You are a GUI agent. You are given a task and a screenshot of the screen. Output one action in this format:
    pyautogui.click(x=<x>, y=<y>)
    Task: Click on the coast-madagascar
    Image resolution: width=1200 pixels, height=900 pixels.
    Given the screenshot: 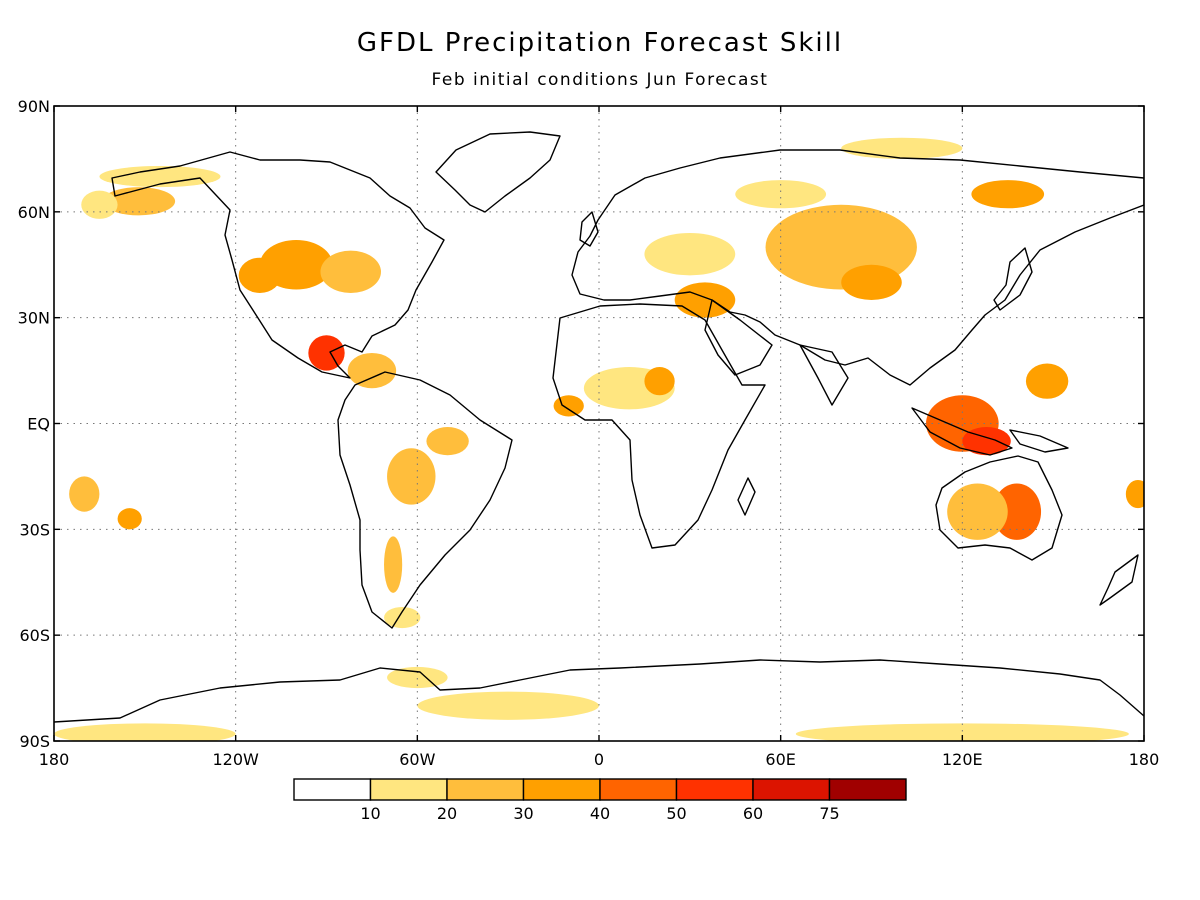 What is the action you would take?
    pyautogui.click(x=746, y=496)
    